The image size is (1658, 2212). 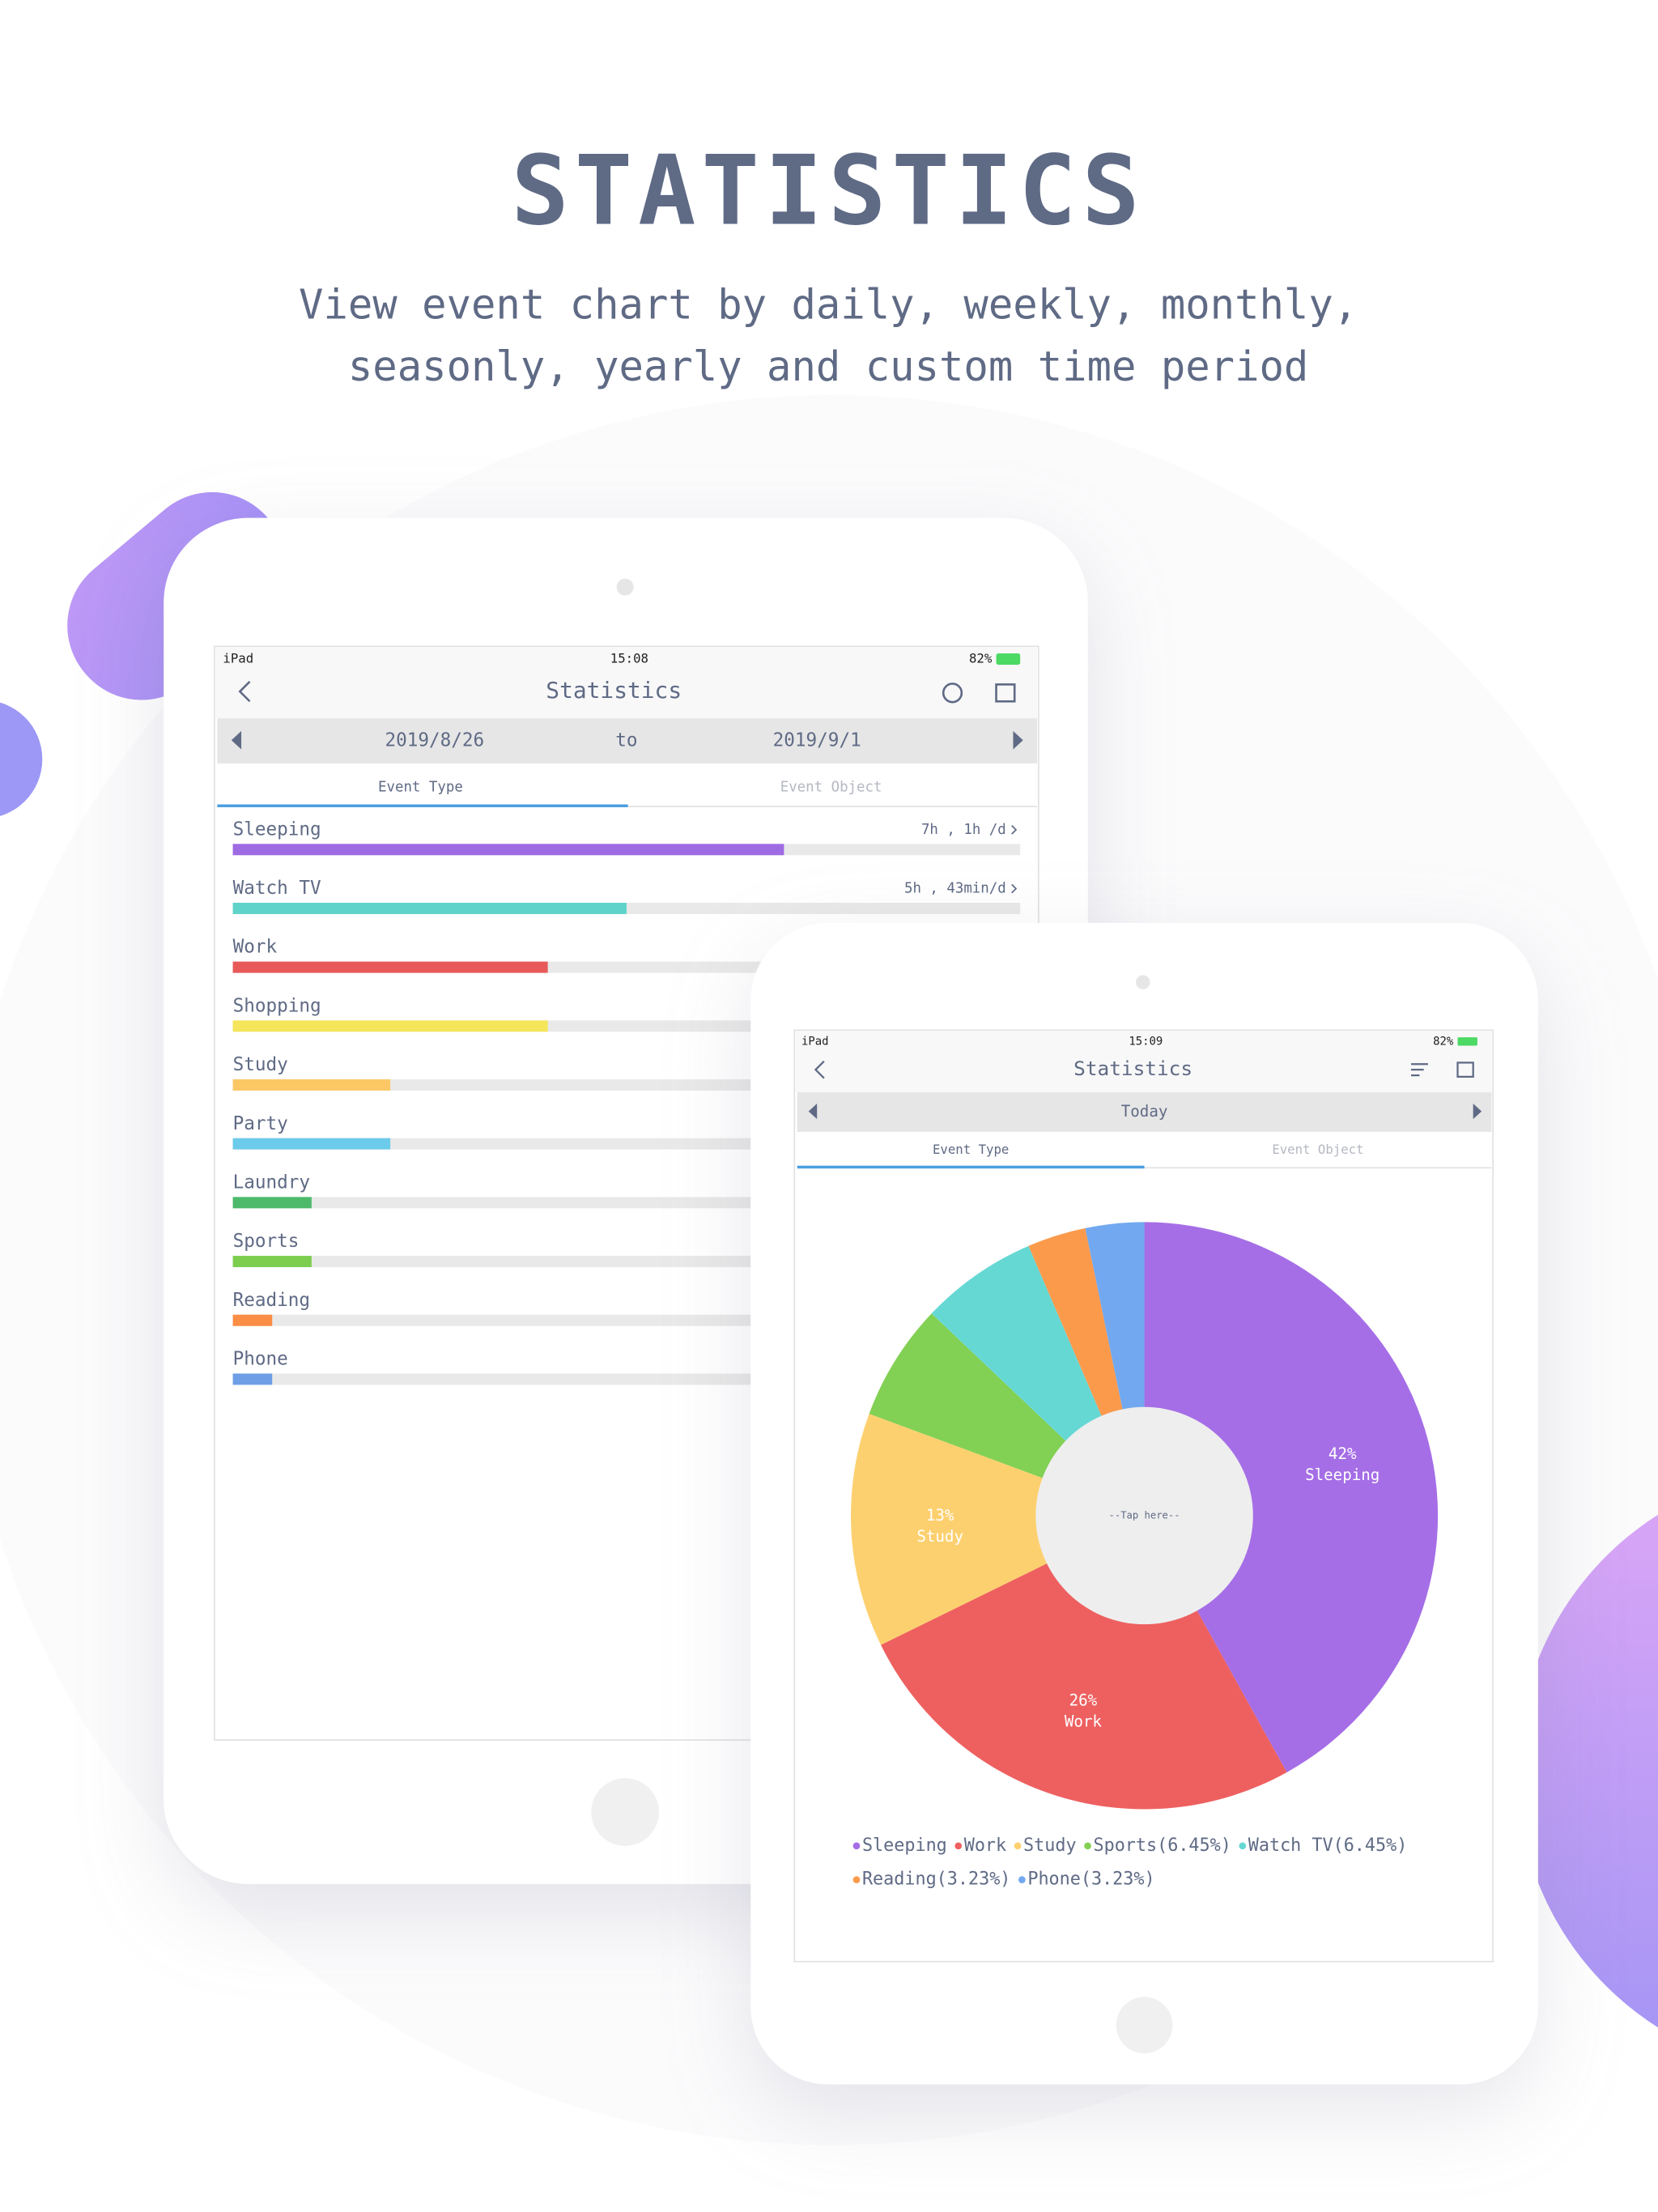 I want to click on legend-label: Work, so click(x=985, y=1846).